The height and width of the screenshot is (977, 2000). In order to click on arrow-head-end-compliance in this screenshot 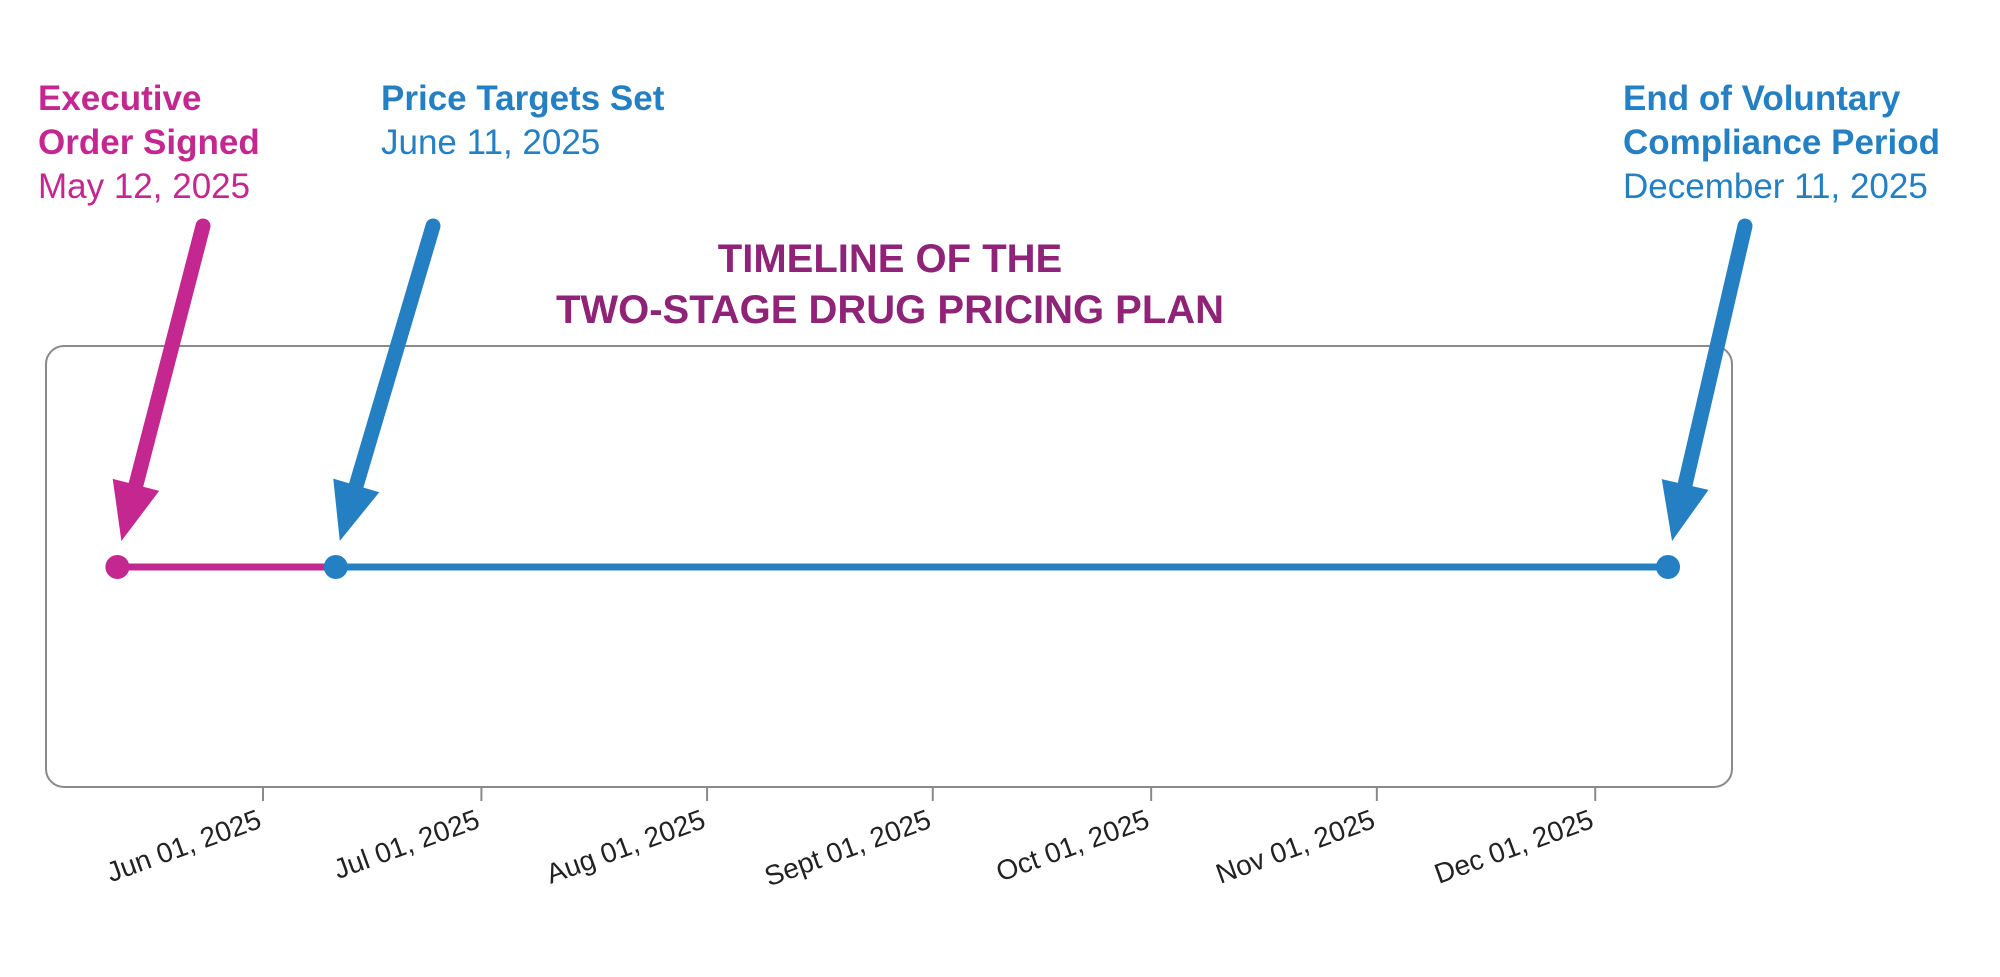, I will do `click(1685, 510)`.